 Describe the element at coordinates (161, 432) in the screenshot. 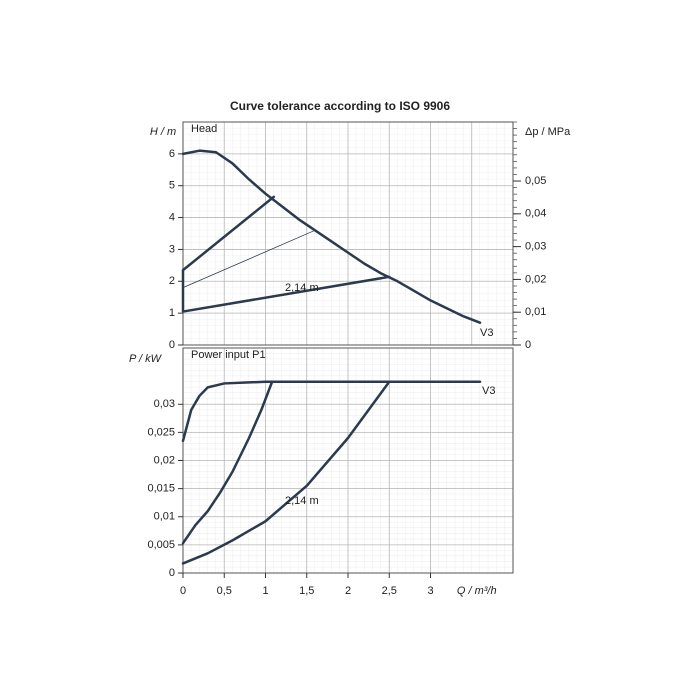

I see `y-tick-label: 0,025` at that location.